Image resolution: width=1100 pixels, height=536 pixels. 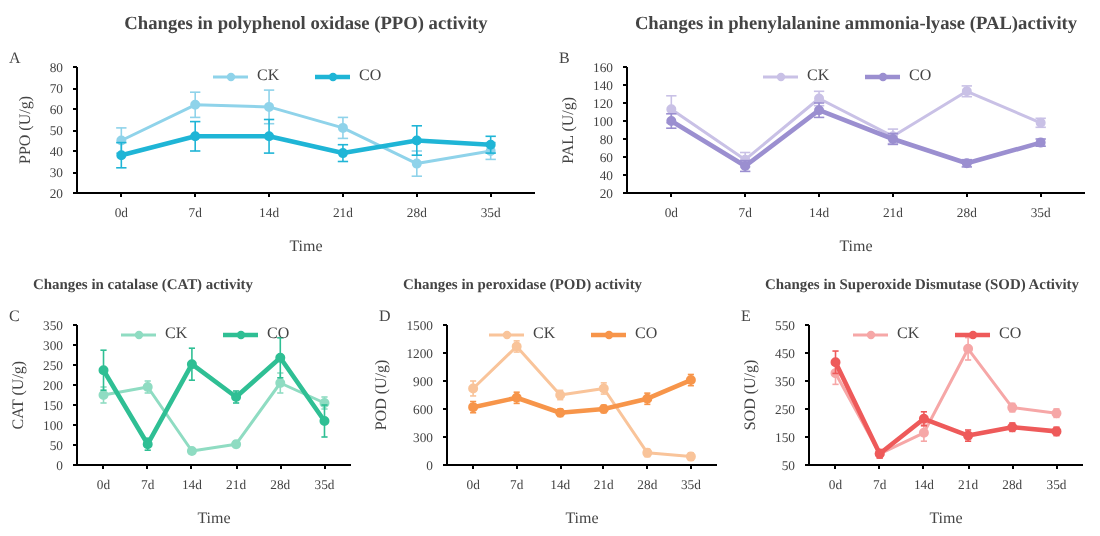 What do you see at coordinates (381, 395) in the screenshot?
I see `y-axis-title: POD (U/g)` at bounding box center [381, 395].